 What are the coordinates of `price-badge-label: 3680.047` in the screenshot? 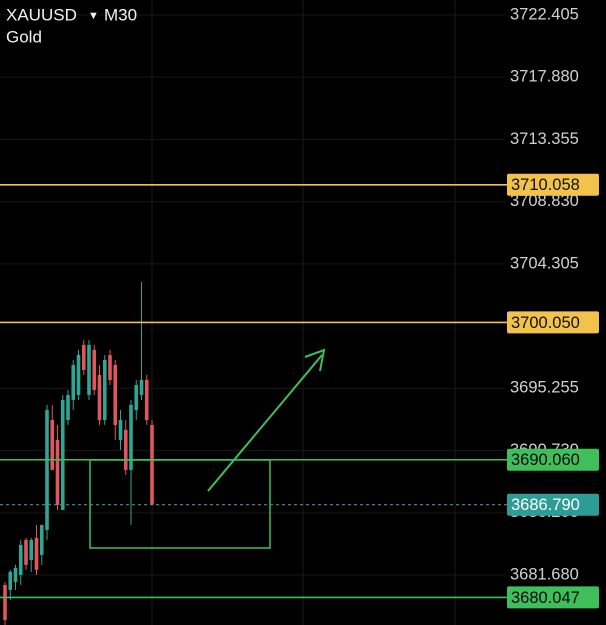 It's located at (545, 598).